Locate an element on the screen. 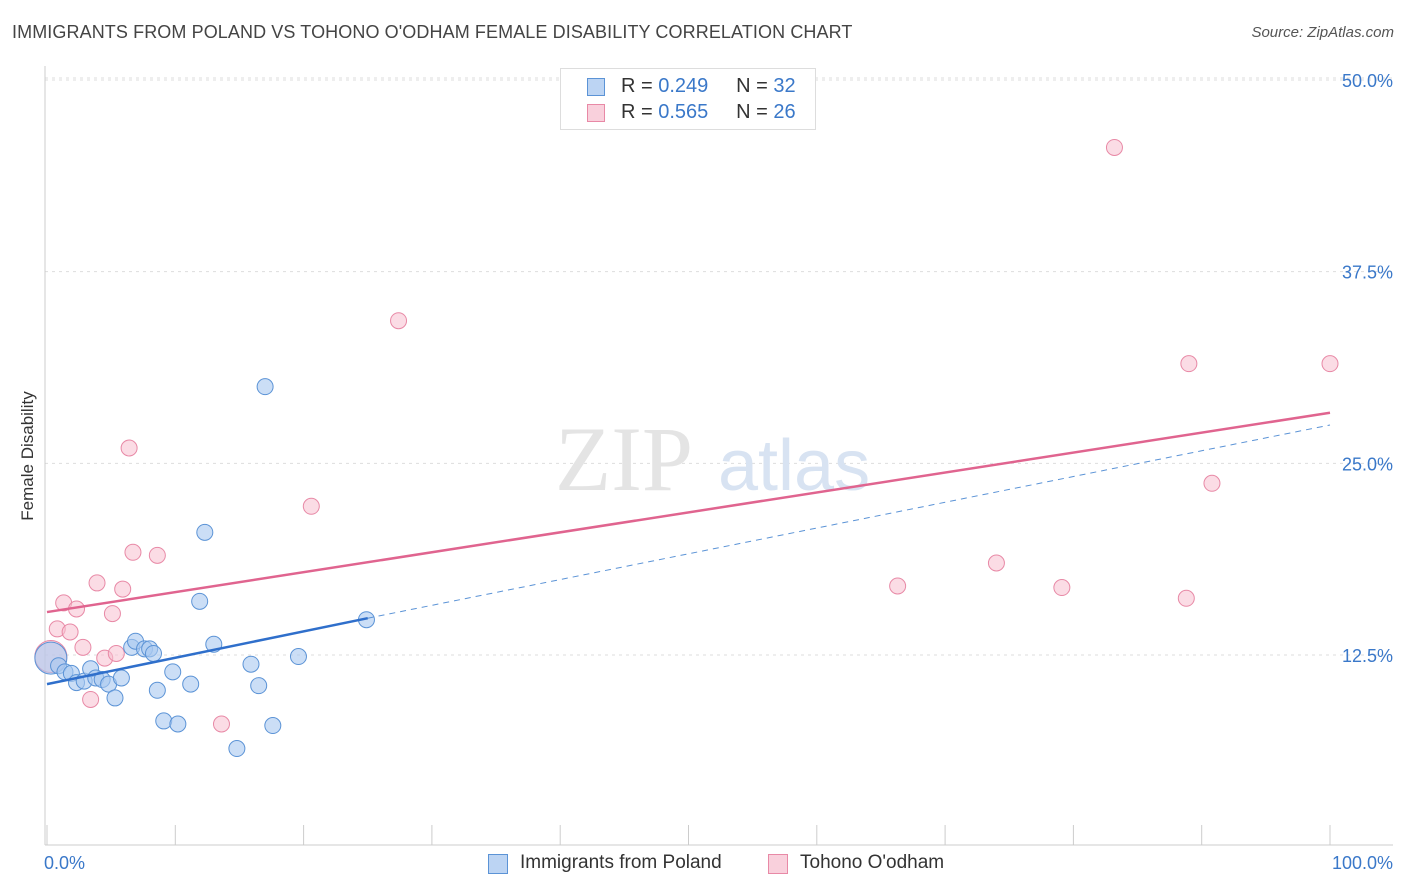 The width and height of the screenshot is (1406, 892). legend-label-tohono: Tohono O'odham is located at coordinates (872, 862).